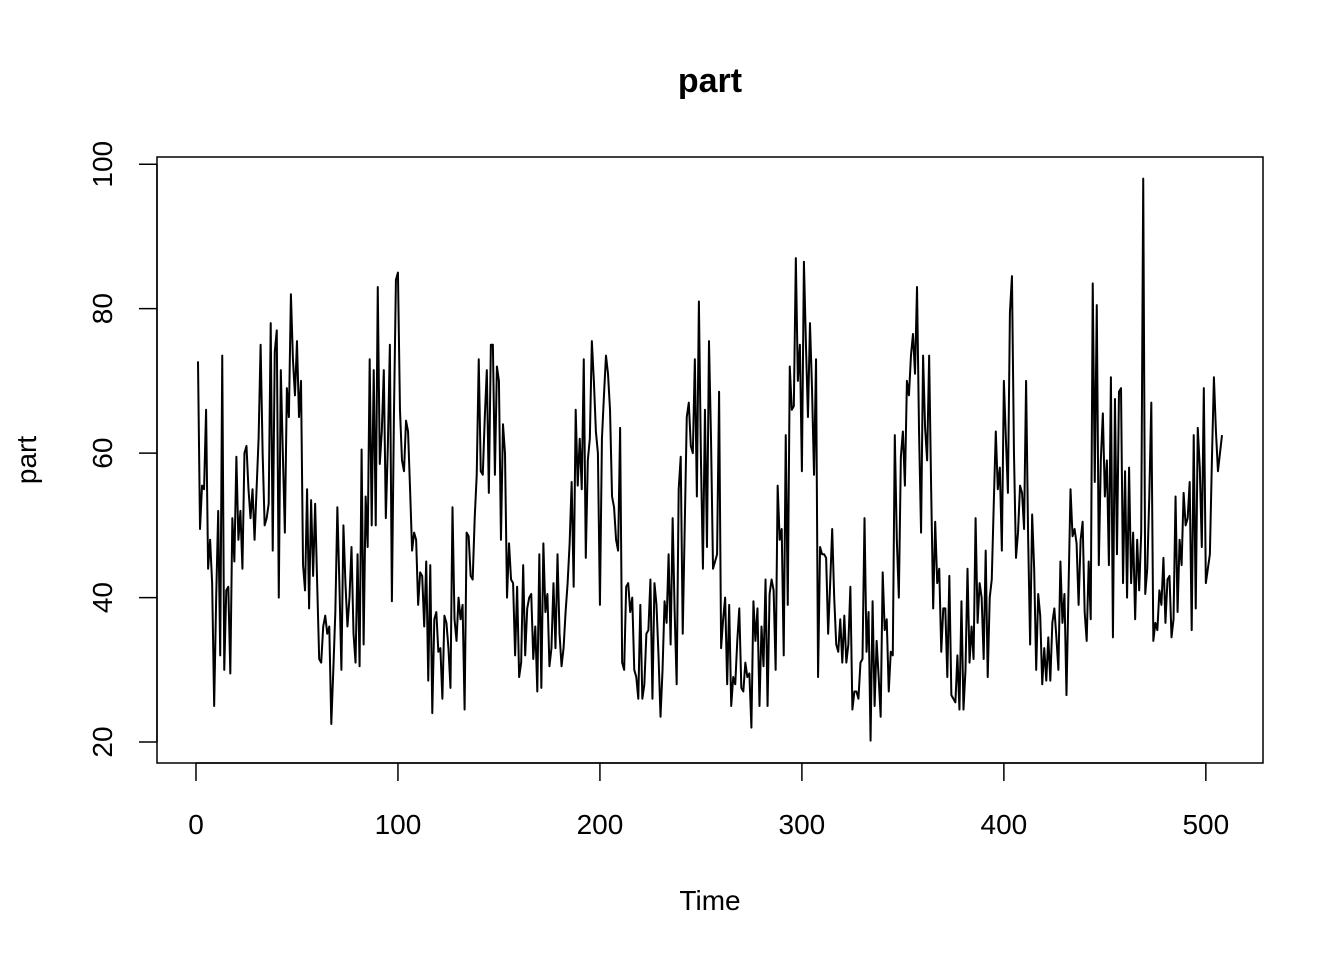 The image size is (1344, 965). Describe the element at coordinates (102, 741) in the screenshot. I see `y-tick-label: 20` at that location.